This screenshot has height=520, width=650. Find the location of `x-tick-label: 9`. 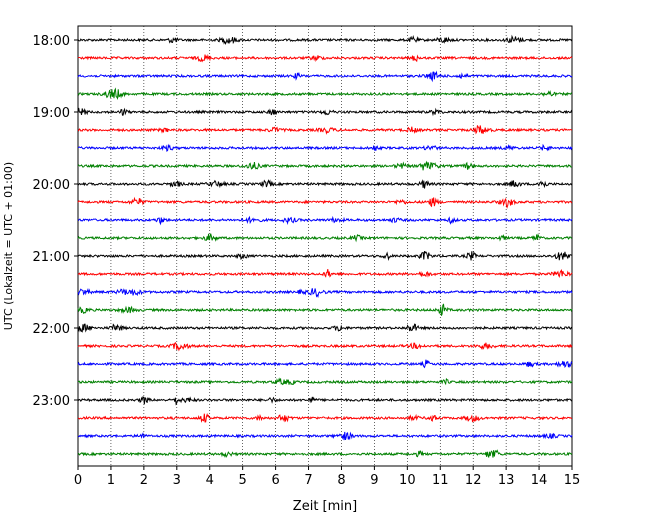

x-tick-label: 9 is located at coordinates (374, 480).